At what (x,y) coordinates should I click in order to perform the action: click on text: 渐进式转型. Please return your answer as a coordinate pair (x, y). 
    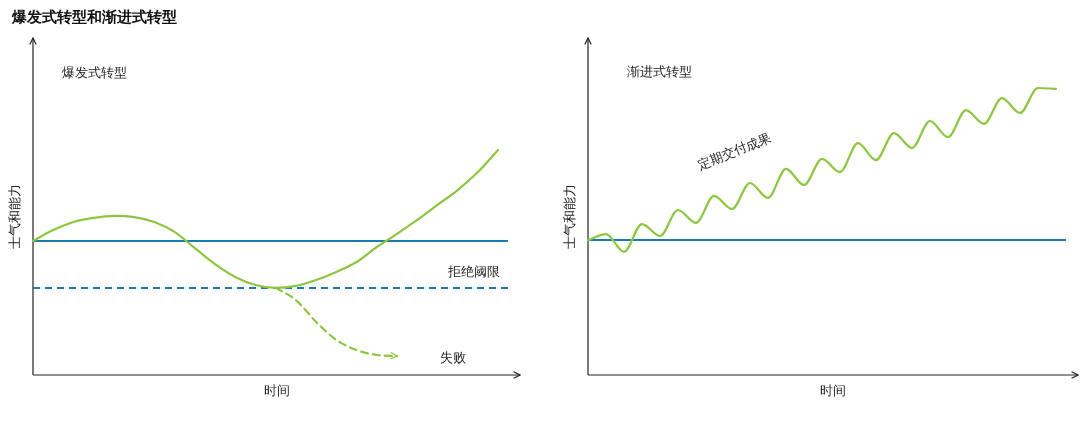
    Looking at the image, I should click on (659, 71).